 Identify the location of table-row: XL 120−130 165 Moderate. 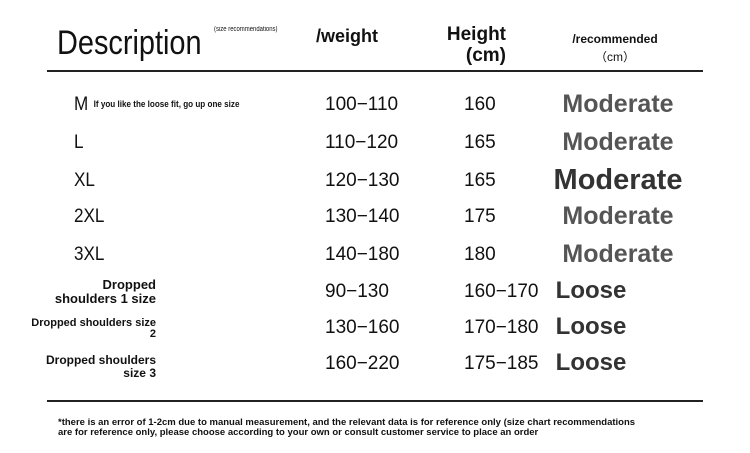
(375, 182).